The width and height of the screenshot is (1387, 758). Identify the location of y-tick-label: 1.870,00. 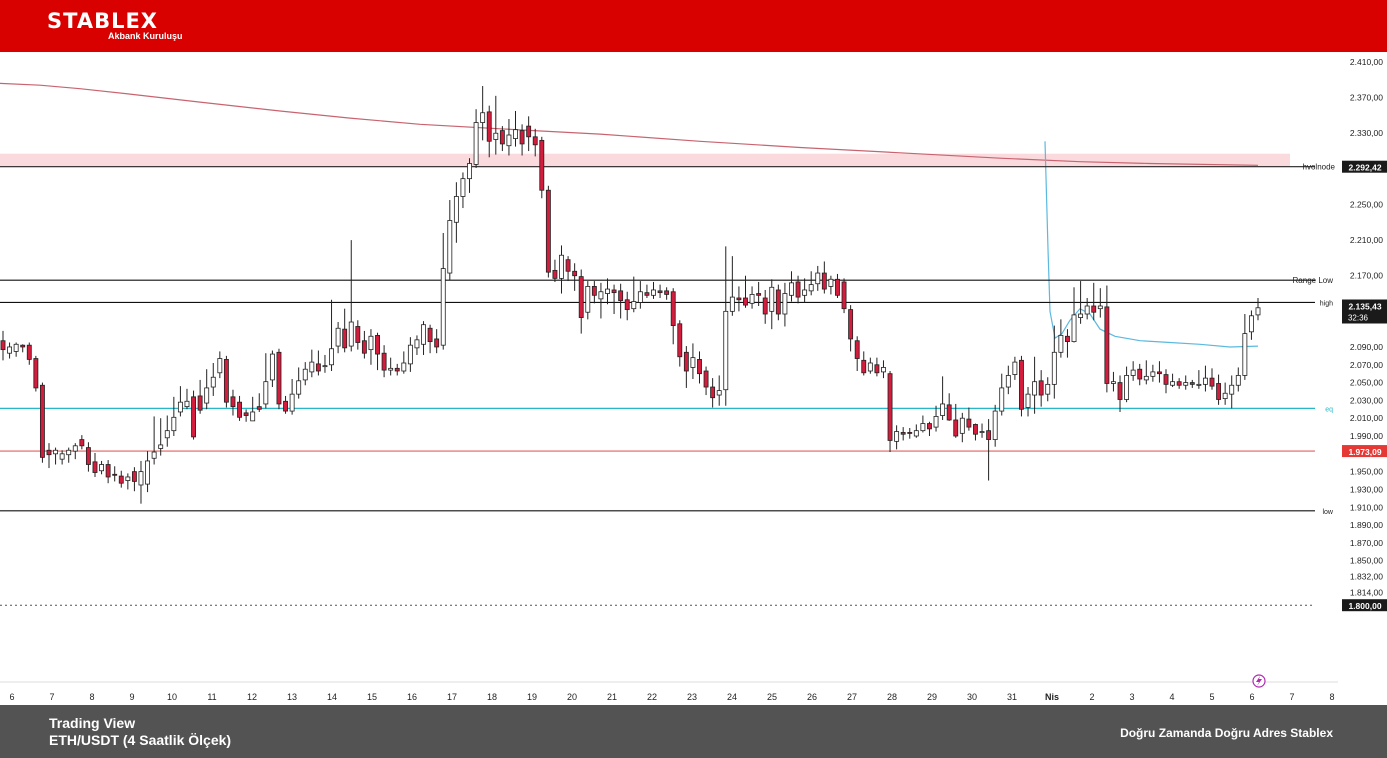
(1366, 543).